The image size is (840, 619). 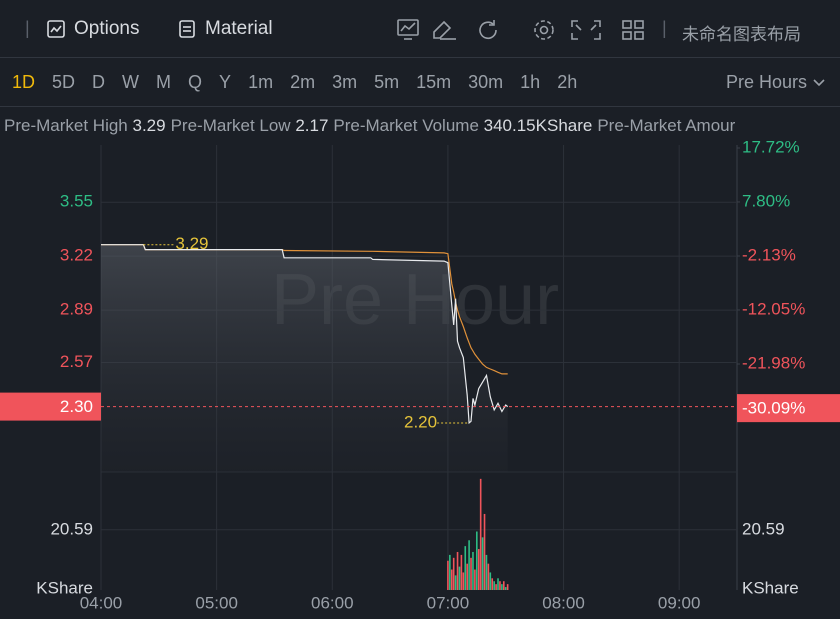 I want to click on x-tick-label: 07:00, so click(x=448, y=602).